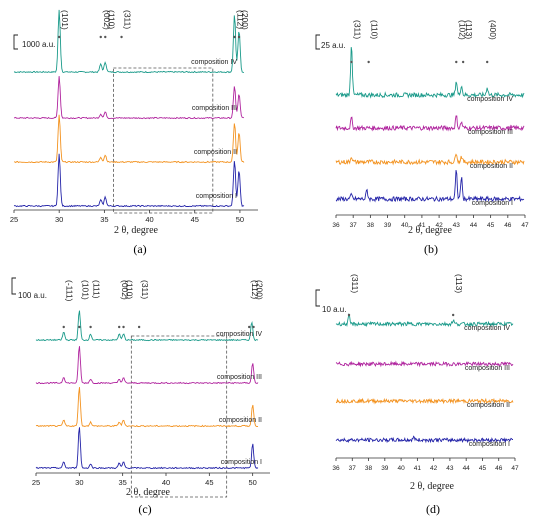  What do you see at coordinates (474, 225) in the screenshot?
I see `x-tick-label: 44` at bounding box center [474, 225].